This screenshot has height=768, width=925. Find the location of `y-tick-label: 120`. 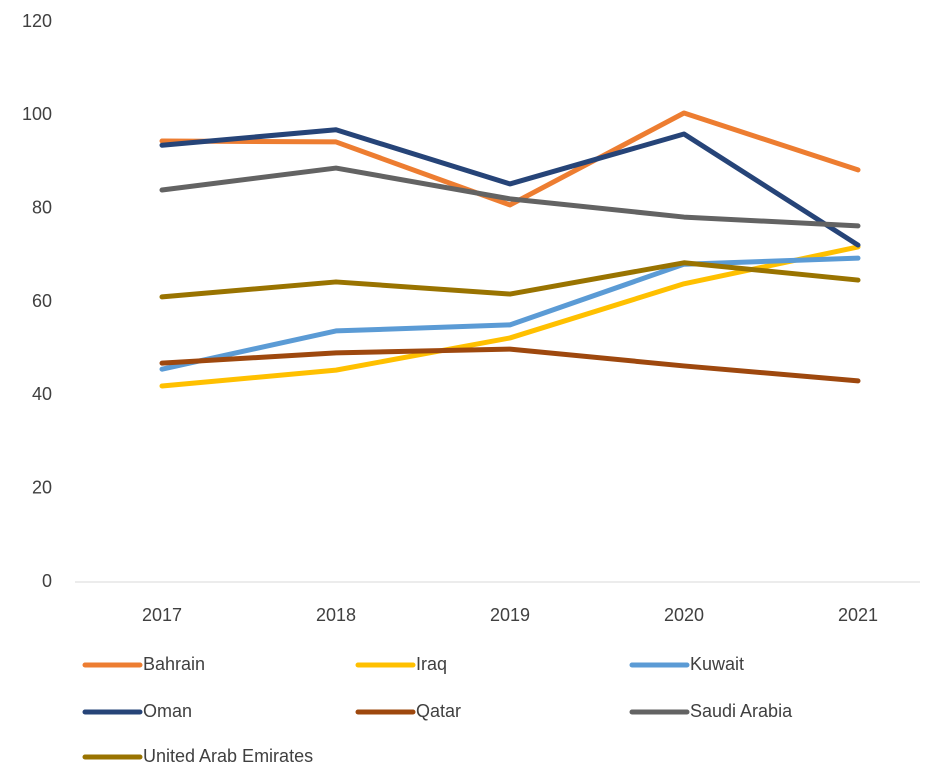

y-tick-label: 120 is located at coordinates (37, 21).